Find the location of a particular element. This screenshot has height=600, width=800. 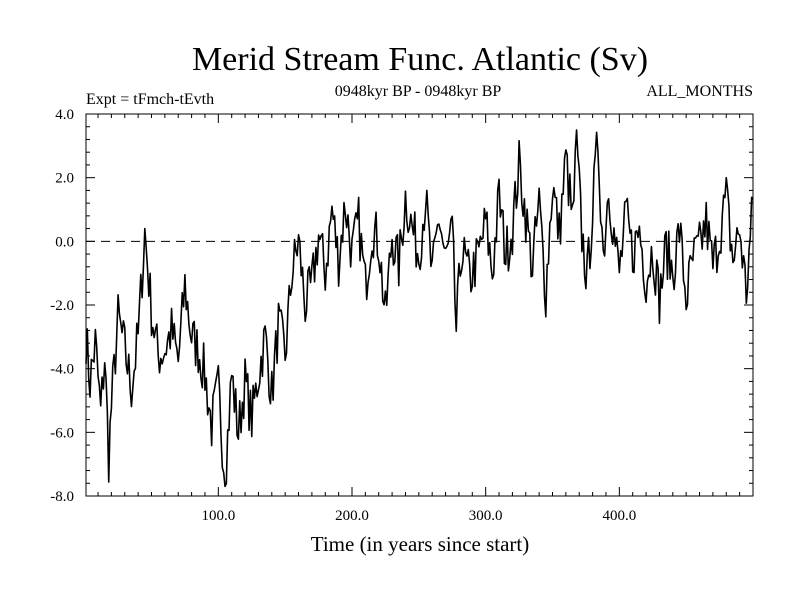

y-tick-label: 2.0 is located at coordinates (64, 179).